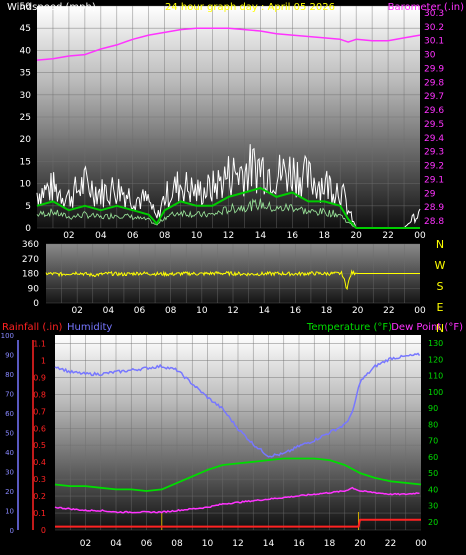 The height and width of the screenshot is (555, 466). What do you see at coordinates (237, 500) in the screenshot?
I see `dewpoint-series-line` at bounding box center [237, 500].